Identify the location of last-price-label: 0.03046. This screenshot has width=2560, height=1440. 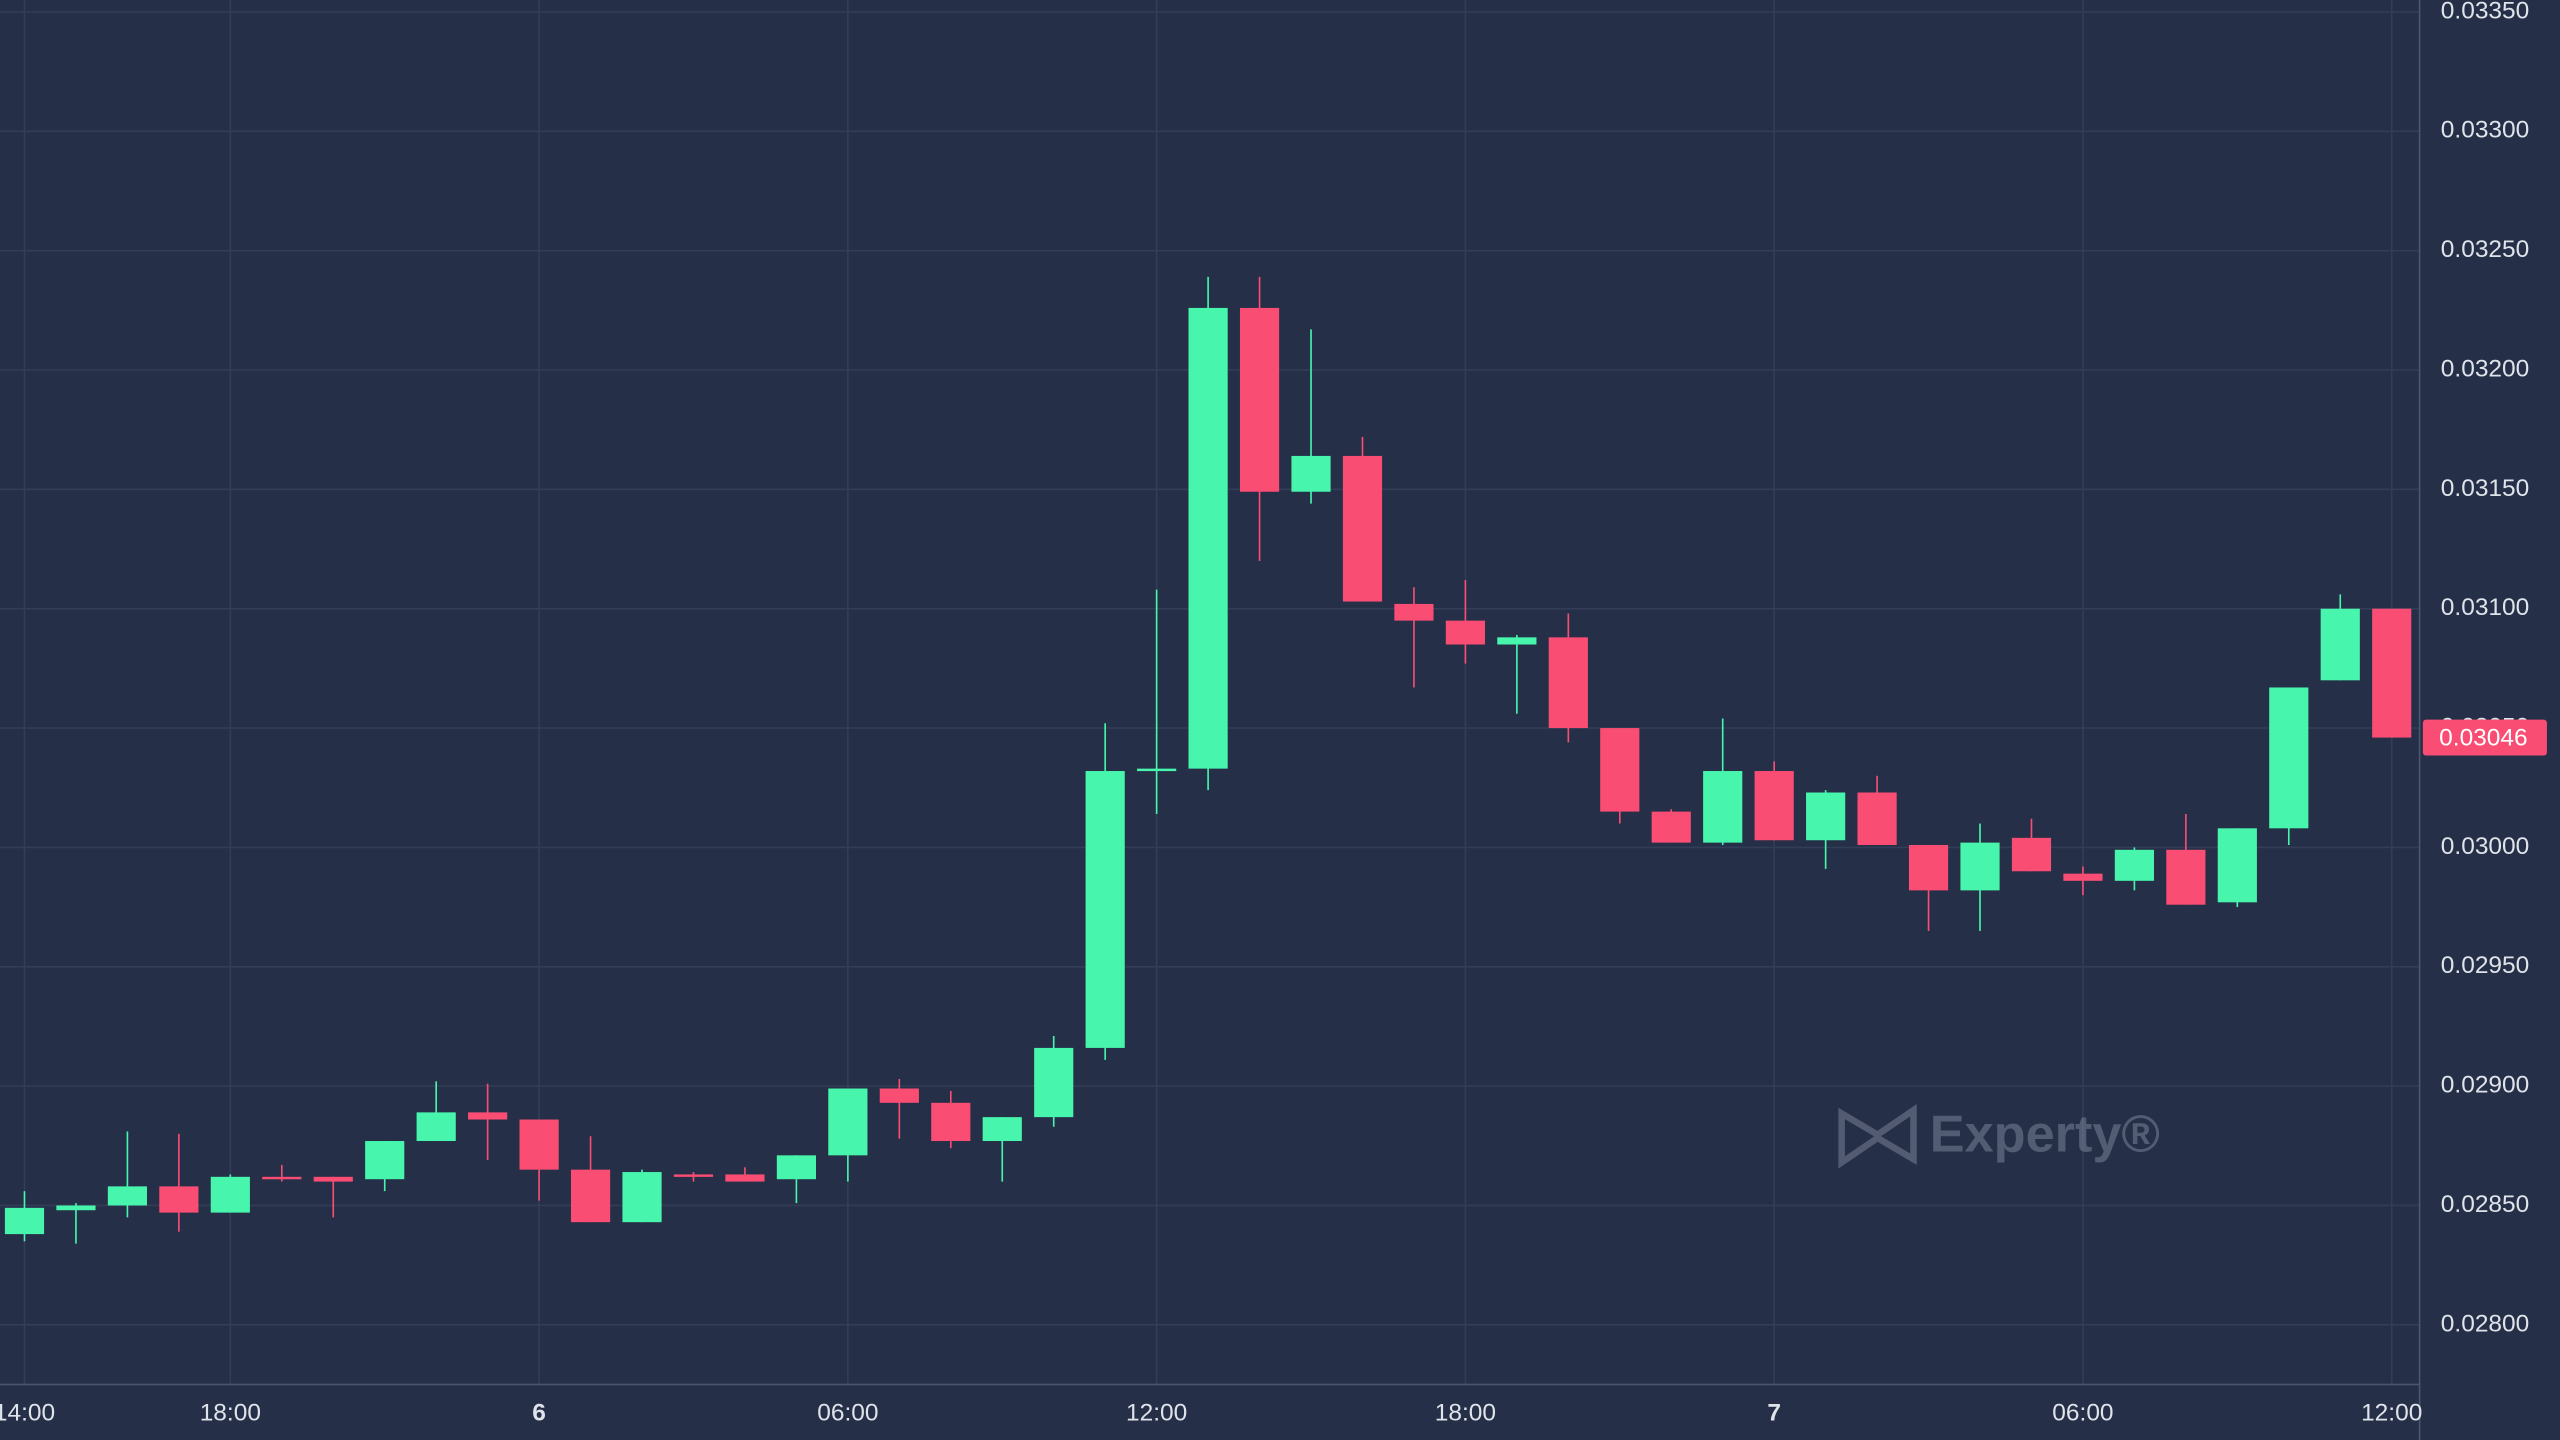
(2483, 738).